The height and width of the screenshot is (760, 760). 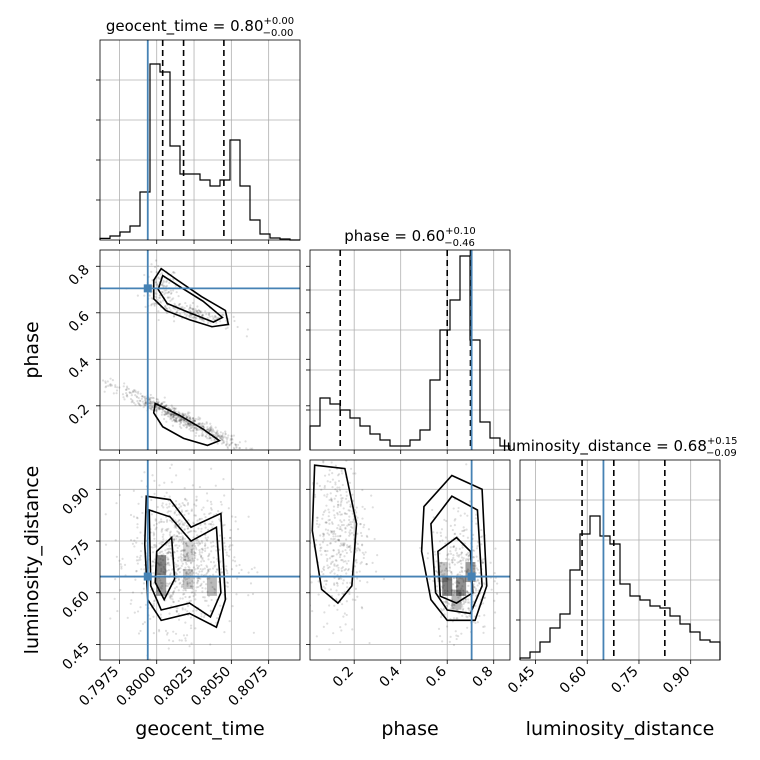 I want to click on scatter-panel-geocent_time-phase, so click(x=200, y=350).